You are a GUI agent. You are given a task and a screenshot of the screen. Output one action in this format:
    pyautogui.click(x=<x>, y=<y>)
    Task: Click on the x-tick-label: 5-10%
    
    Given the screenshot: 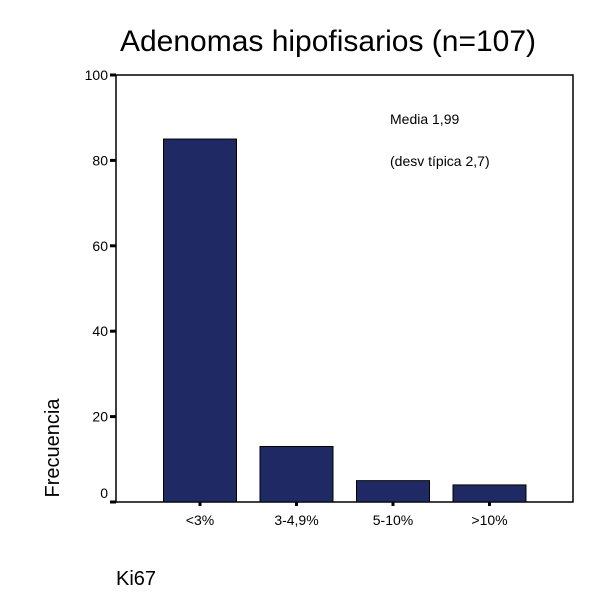 What is the action you would take?
    pyautogui.click(x=393, y=520)
    